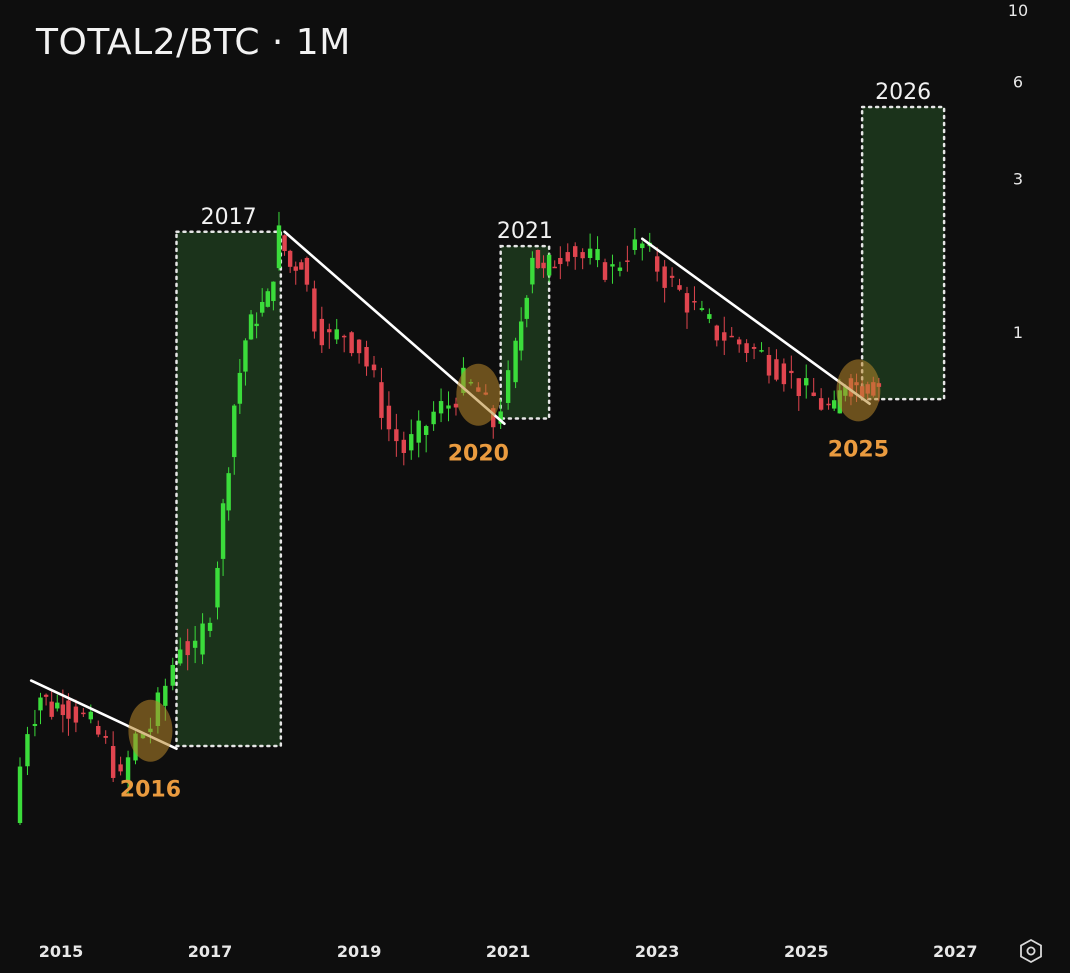 This screenshot has width=1070, height=973. Describe the element at coordinates (858, 449) in the screenshot. I see `breakout-label-2025: 2025` at that location.